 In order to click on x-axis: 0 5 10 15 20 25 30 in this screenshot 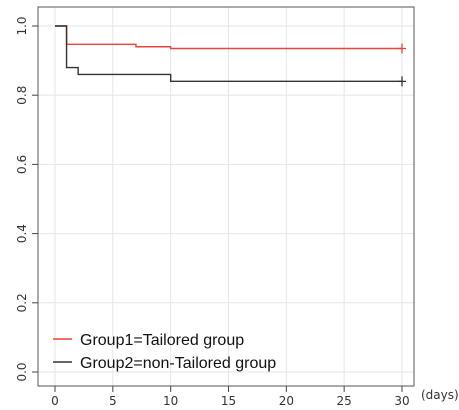, I will do `click(230, 397)`.